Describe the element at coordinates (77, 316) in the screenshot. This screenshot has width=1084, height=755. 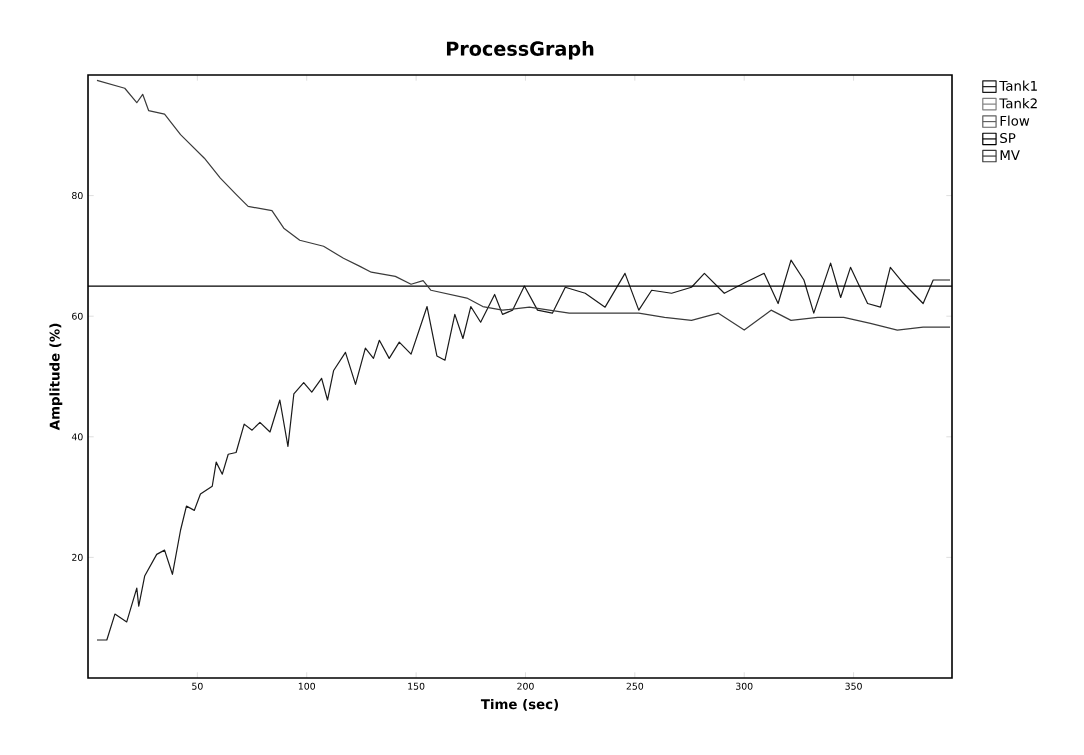
I see `y-tick-label: 60` at that location.